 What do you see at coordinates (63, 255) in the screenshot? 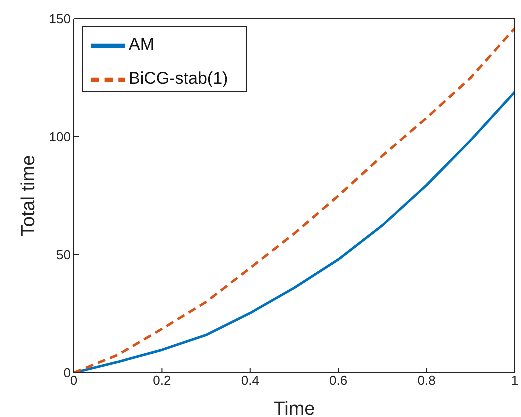
I see `y-tick-label: 50` at bounding box center [63, 255].